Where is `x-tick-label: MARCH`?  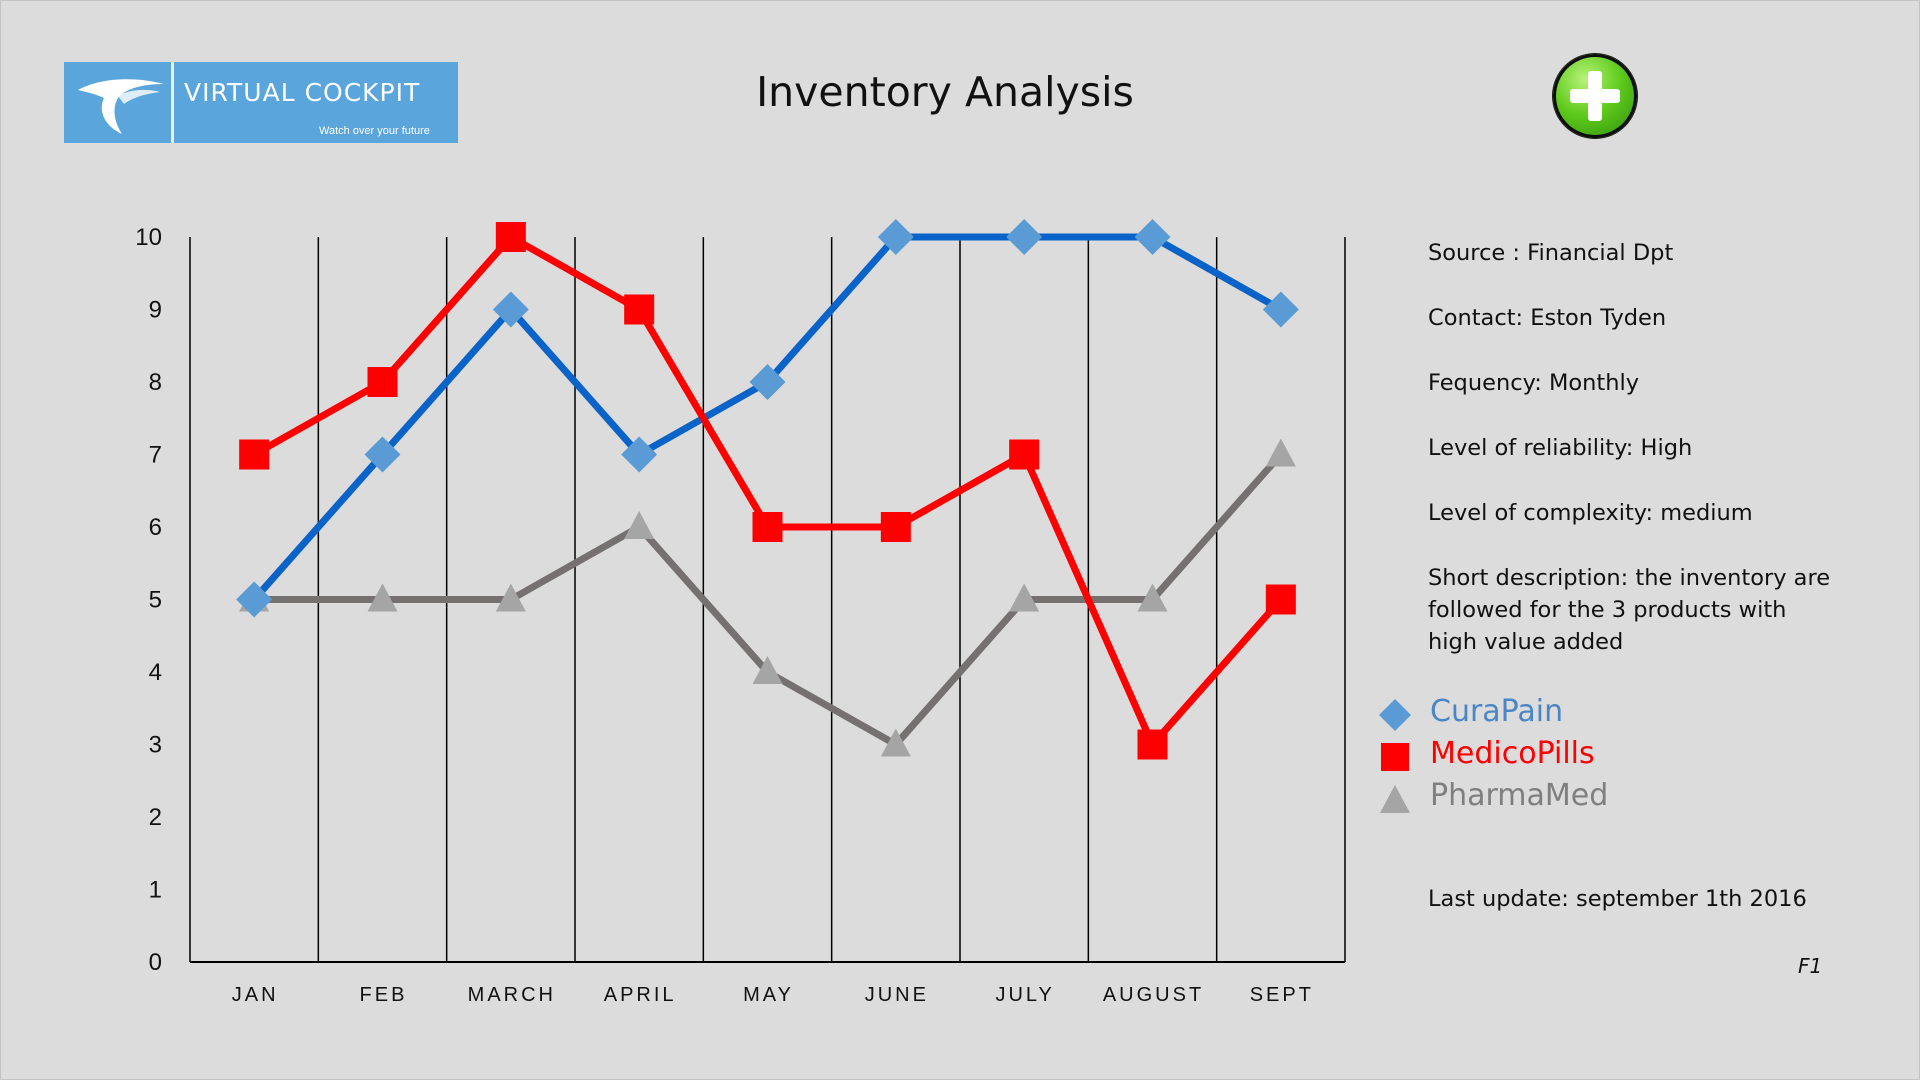
x-tick-label: MARCH is located at coordinates (512, 995).